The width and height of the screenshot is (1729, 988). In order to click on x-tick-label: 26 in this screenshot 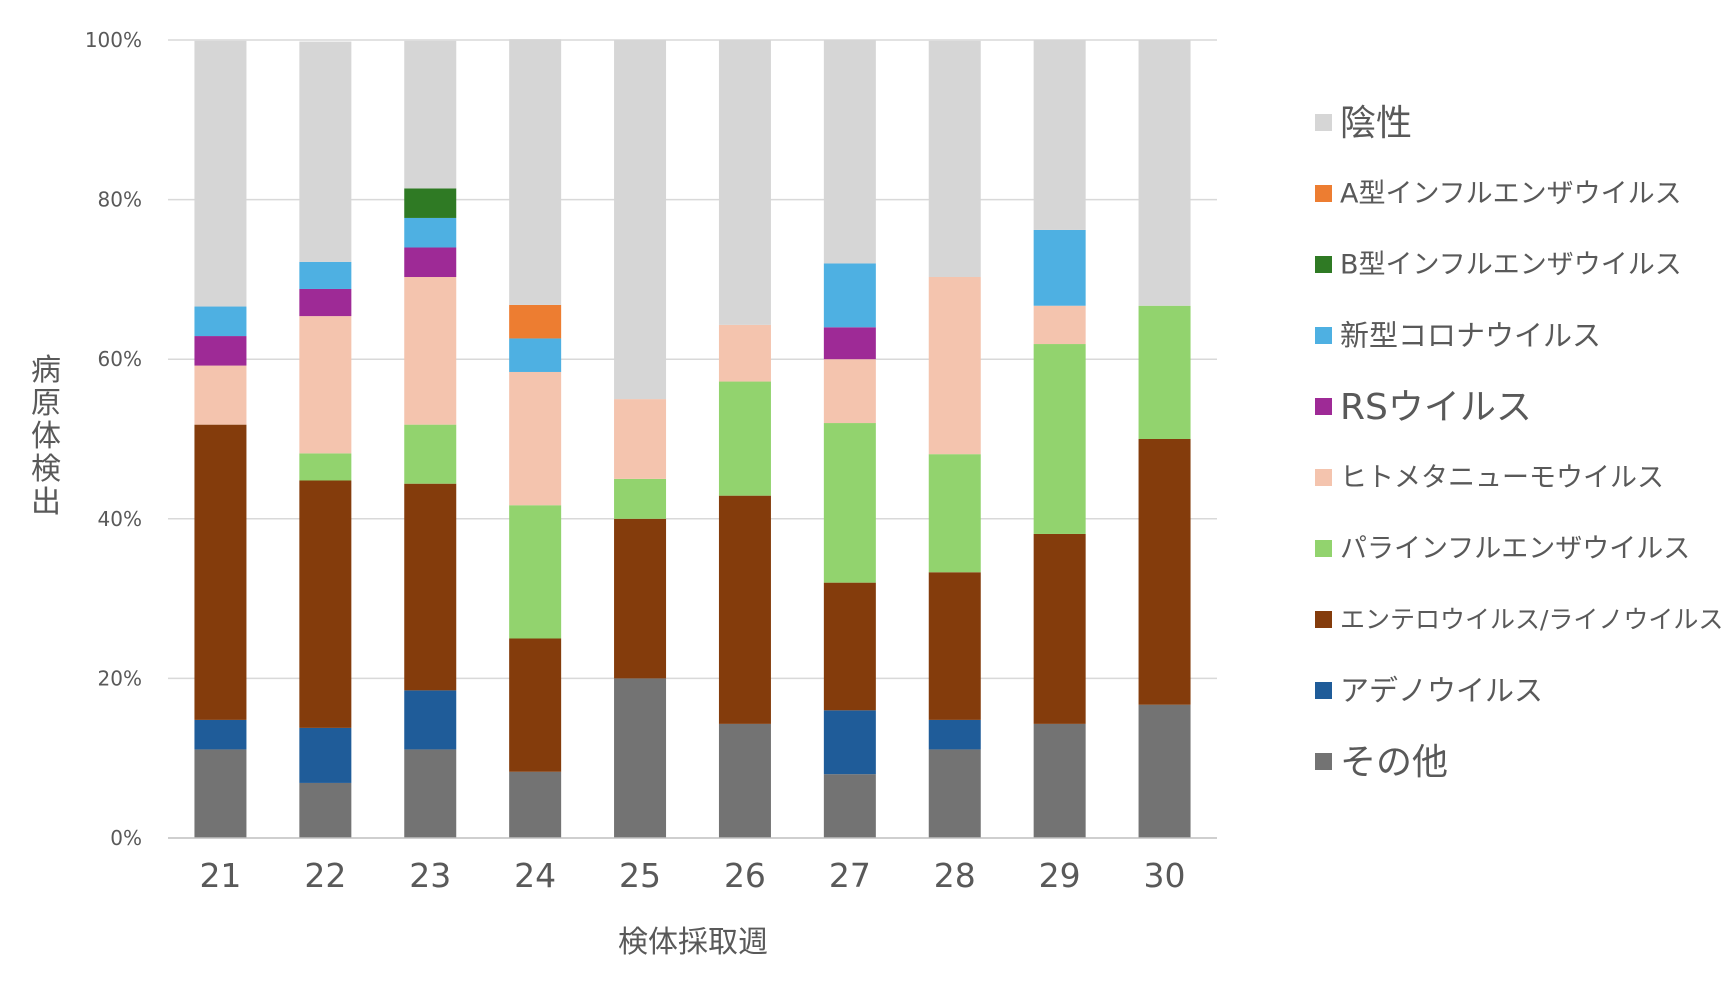, I will do `click(745, 875)`.